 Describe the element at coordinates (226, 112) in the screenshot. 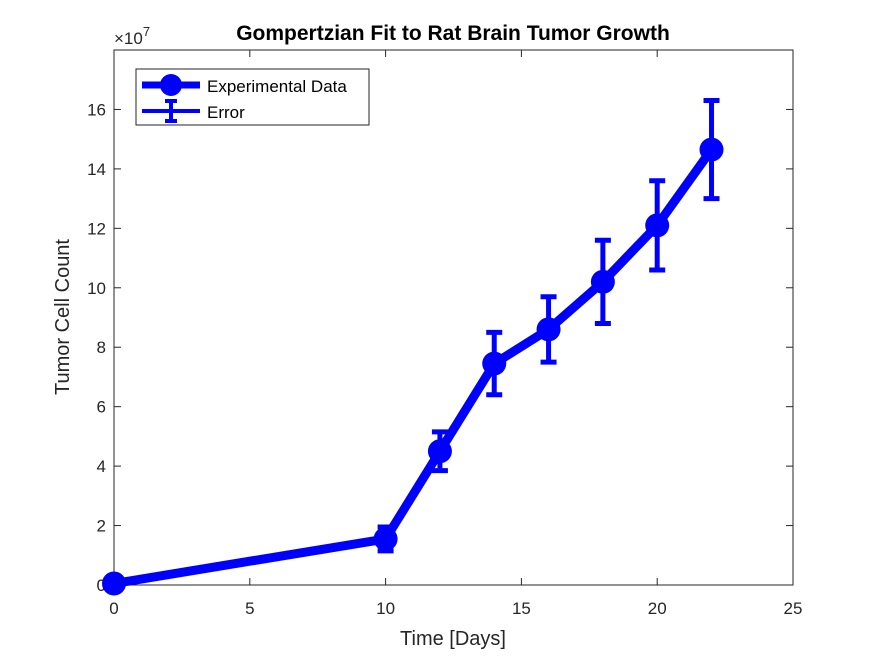

I see `legend-label-error: Error` at that location.